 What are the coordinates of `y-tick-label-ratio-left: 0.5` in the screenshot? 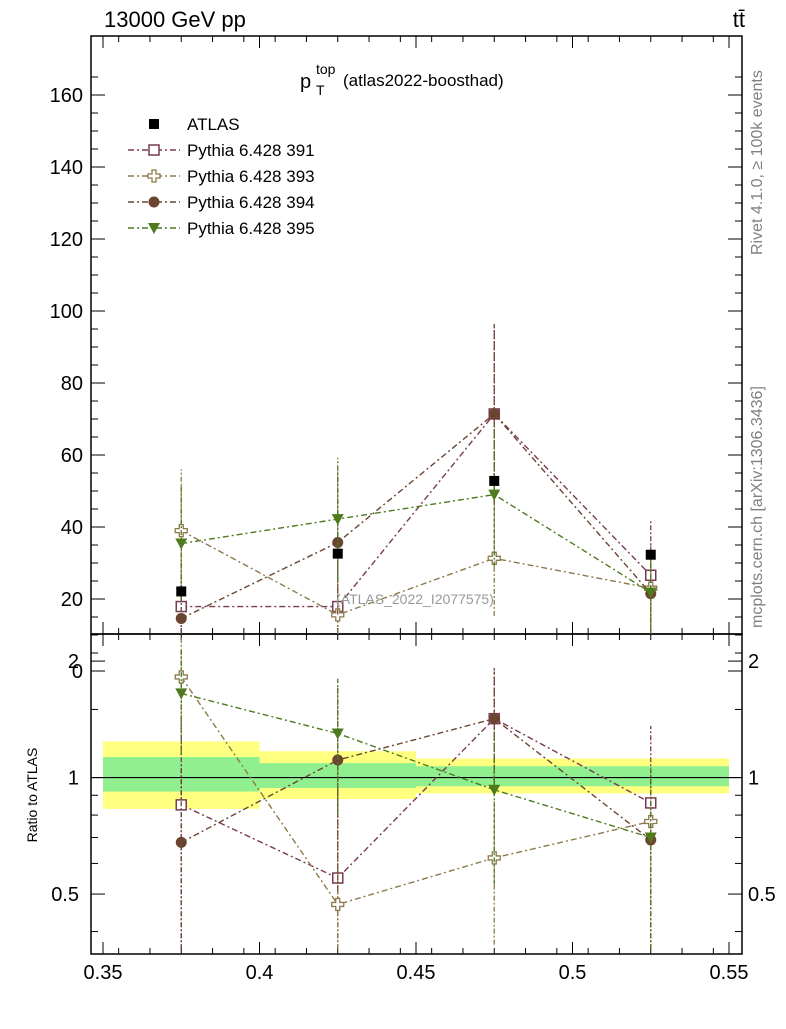 It's located at (65, 895).